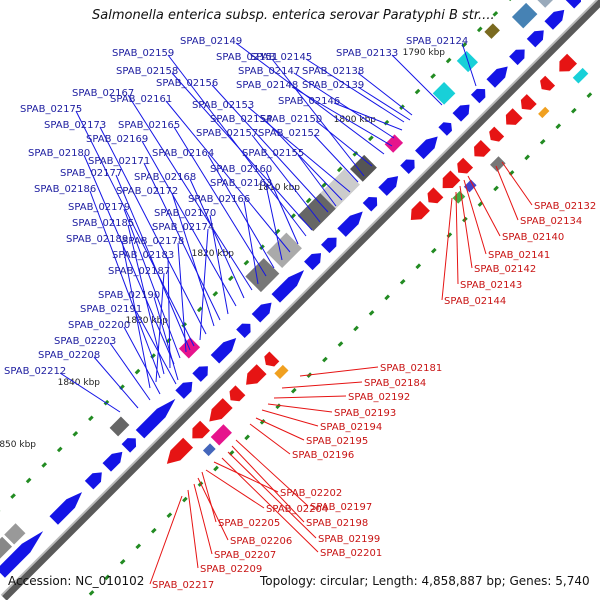 This screenshot has height=600, width=600. I want to click on reverse-gene-label: SPAB_02141, so click(519, 255).